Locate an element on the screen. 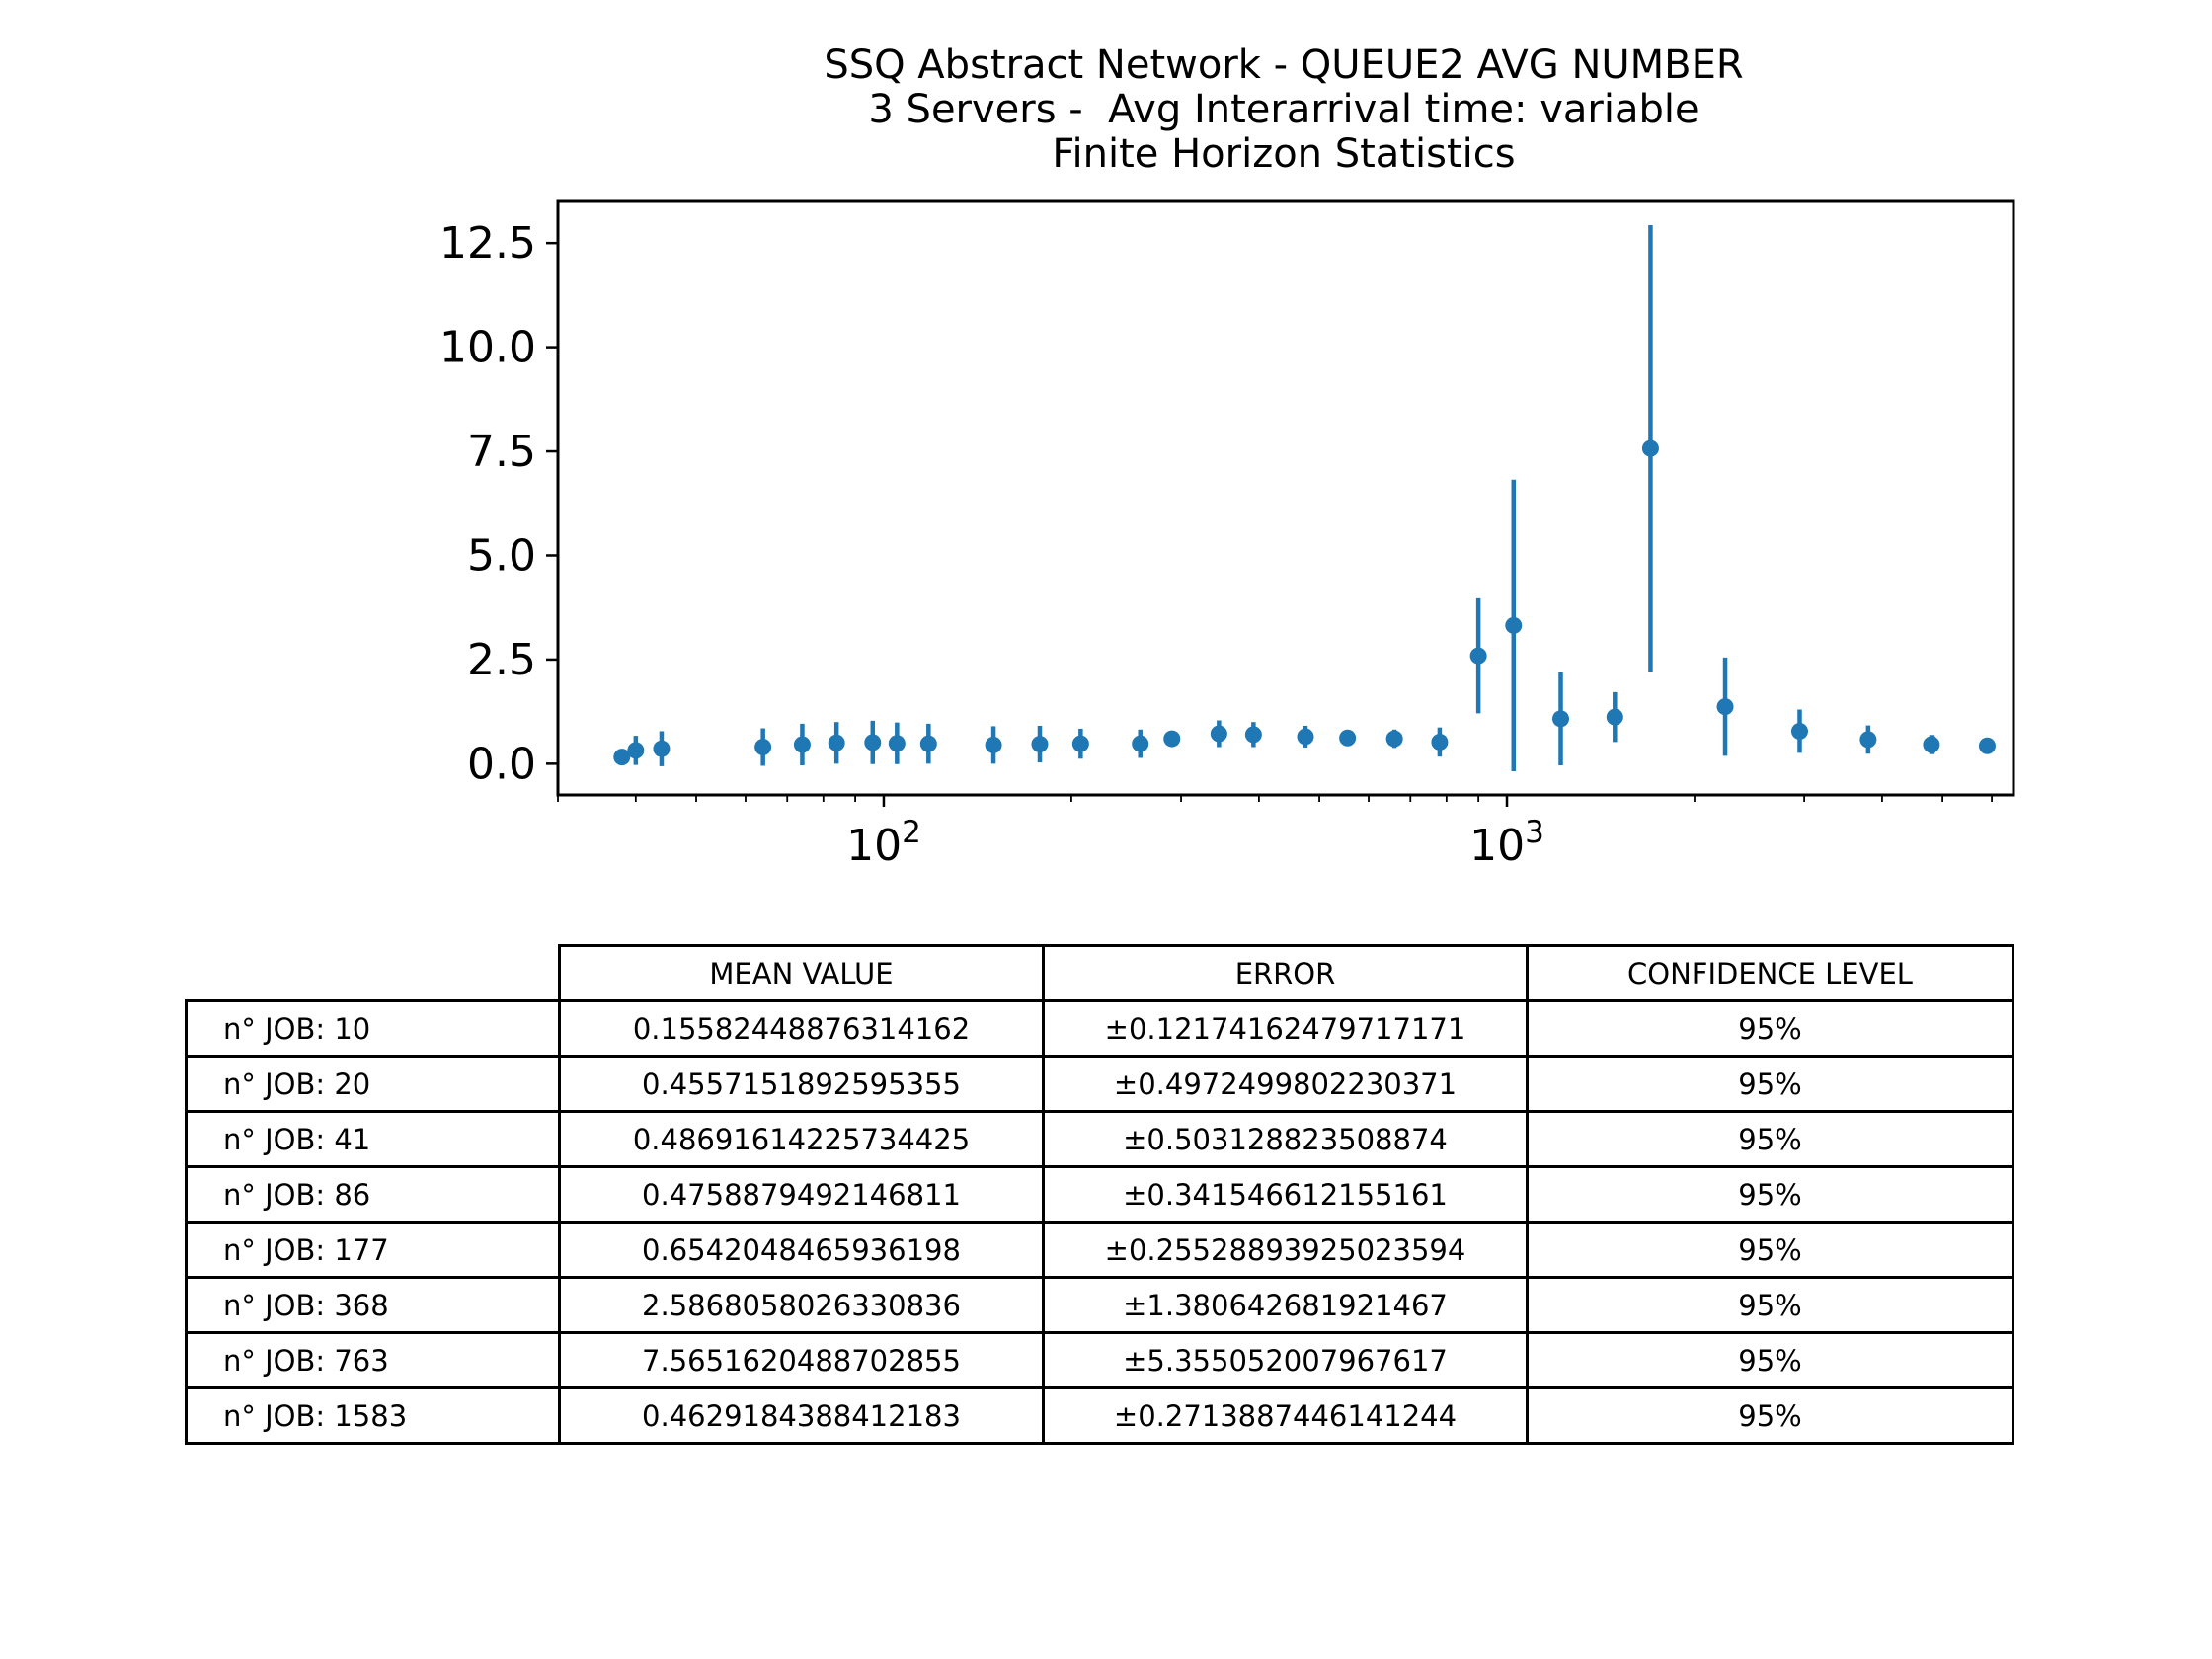  x-tick-label-1: 10³ is located at coordinates (1507, 843).